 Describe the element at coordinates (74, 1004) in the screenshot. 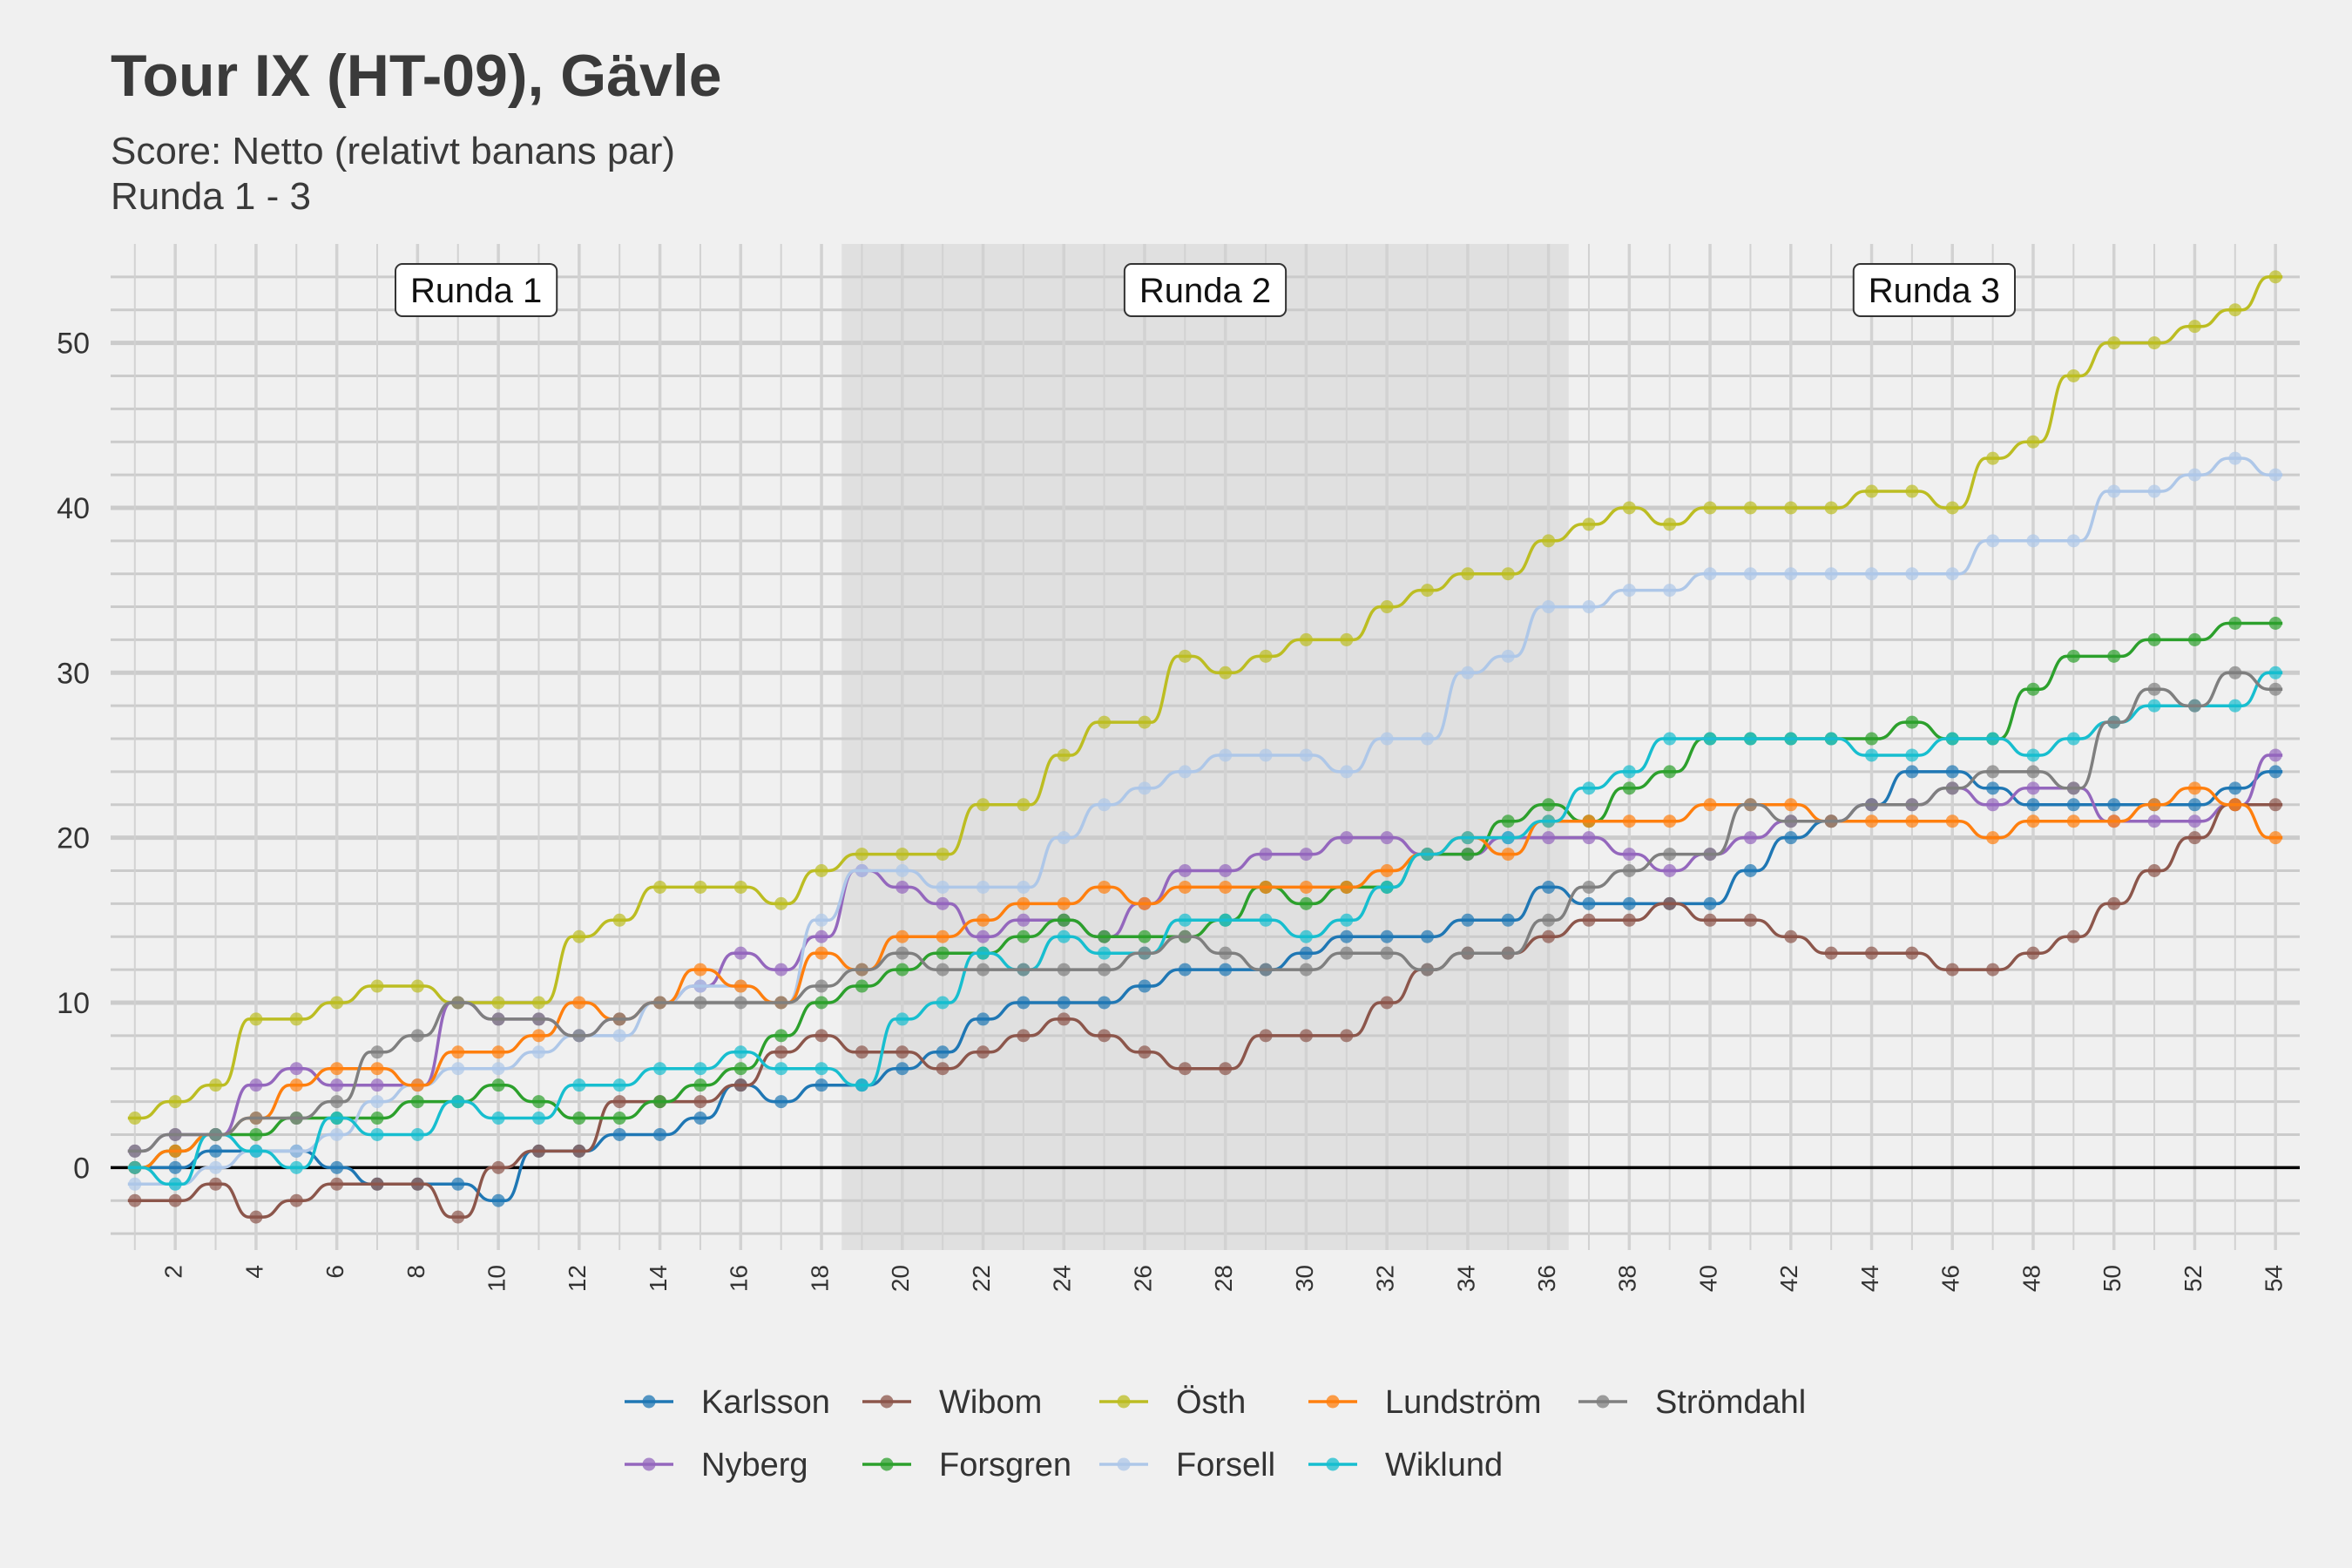

I see `y-tick-label: 10` at that location.